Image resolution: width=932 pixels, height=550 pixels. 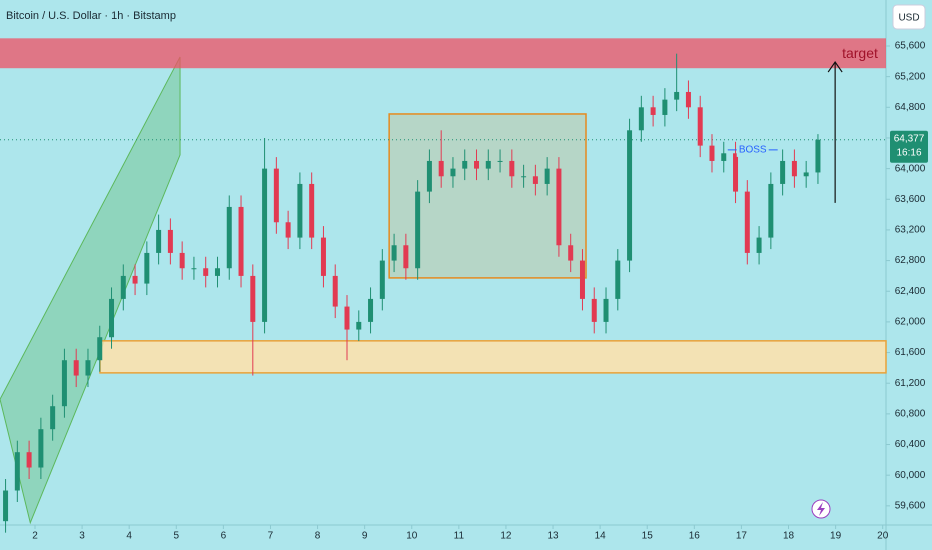 I want to click on boss-label: BOSS, so click(x=753, y=150).